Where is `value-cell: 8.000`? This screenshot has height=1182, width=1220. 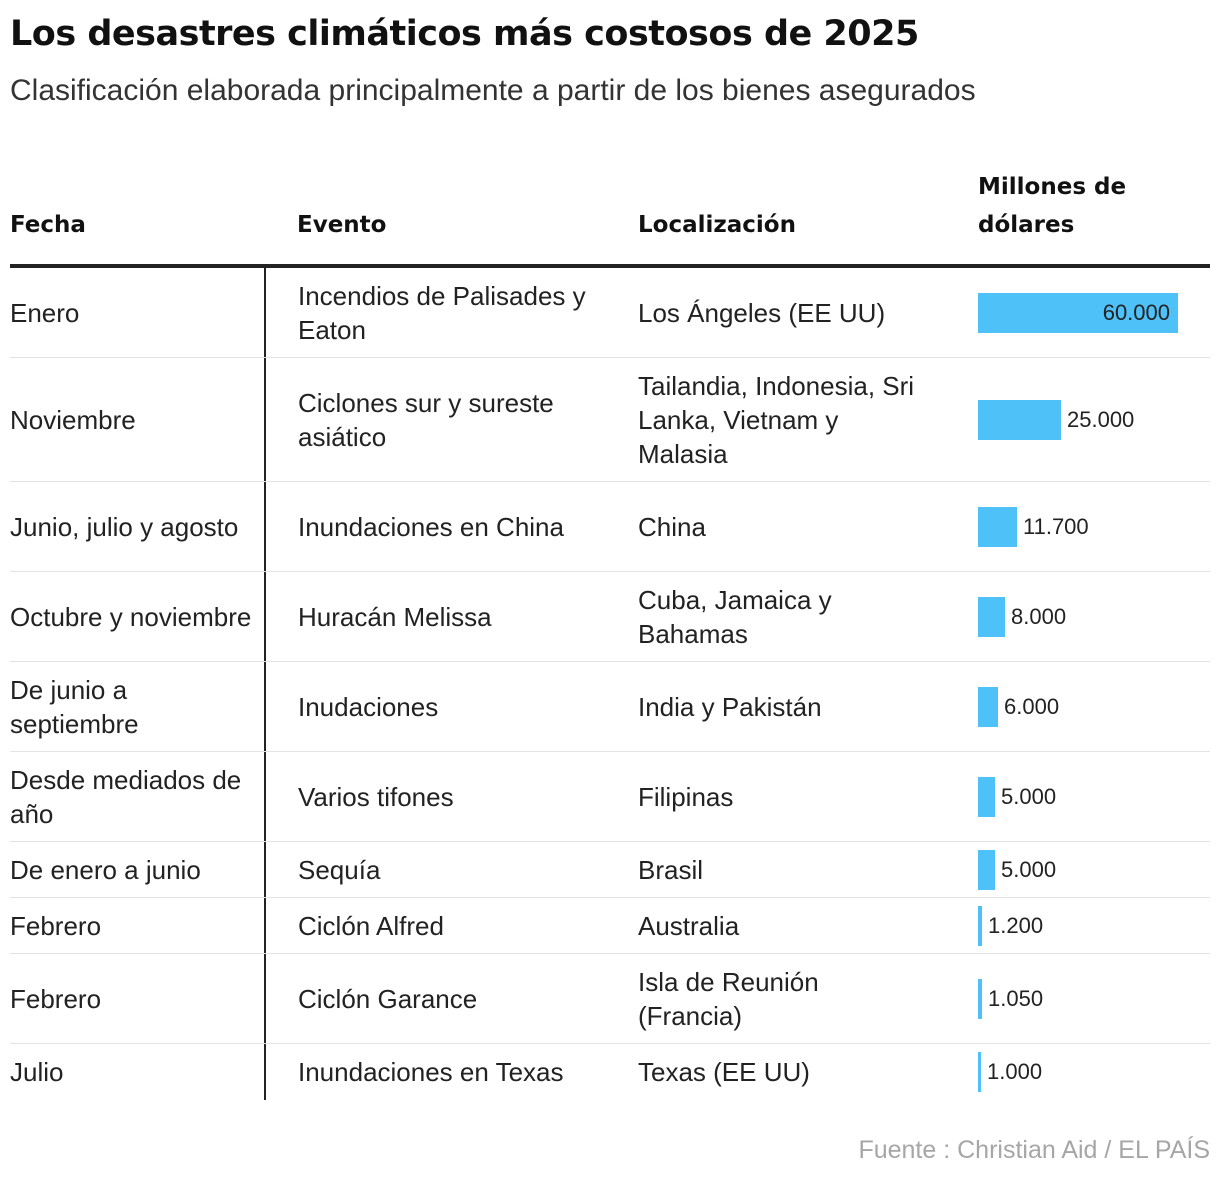
value-cell: 8.000 is located at coordinates (1094, 616).